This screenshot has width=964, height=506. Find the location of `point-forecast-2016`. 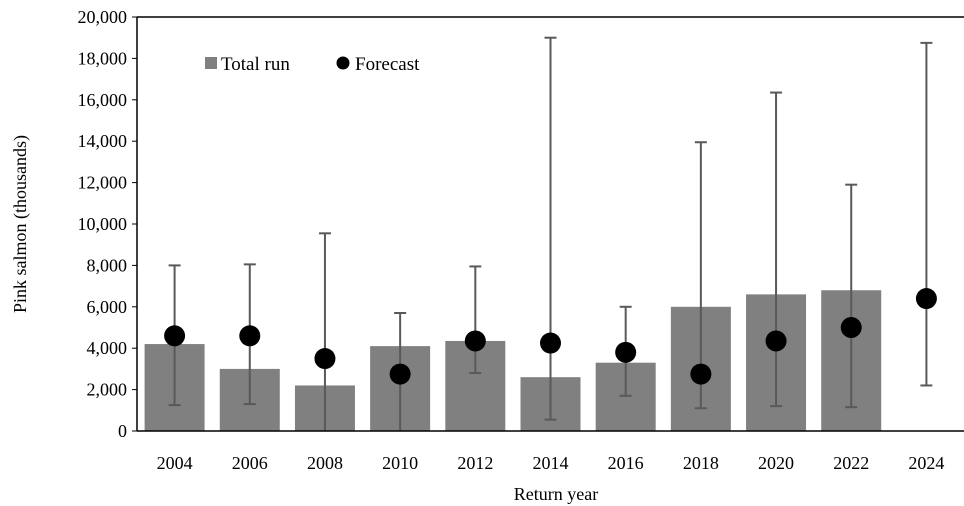

point-forecast-2016 is located at coordinates (626, 352).